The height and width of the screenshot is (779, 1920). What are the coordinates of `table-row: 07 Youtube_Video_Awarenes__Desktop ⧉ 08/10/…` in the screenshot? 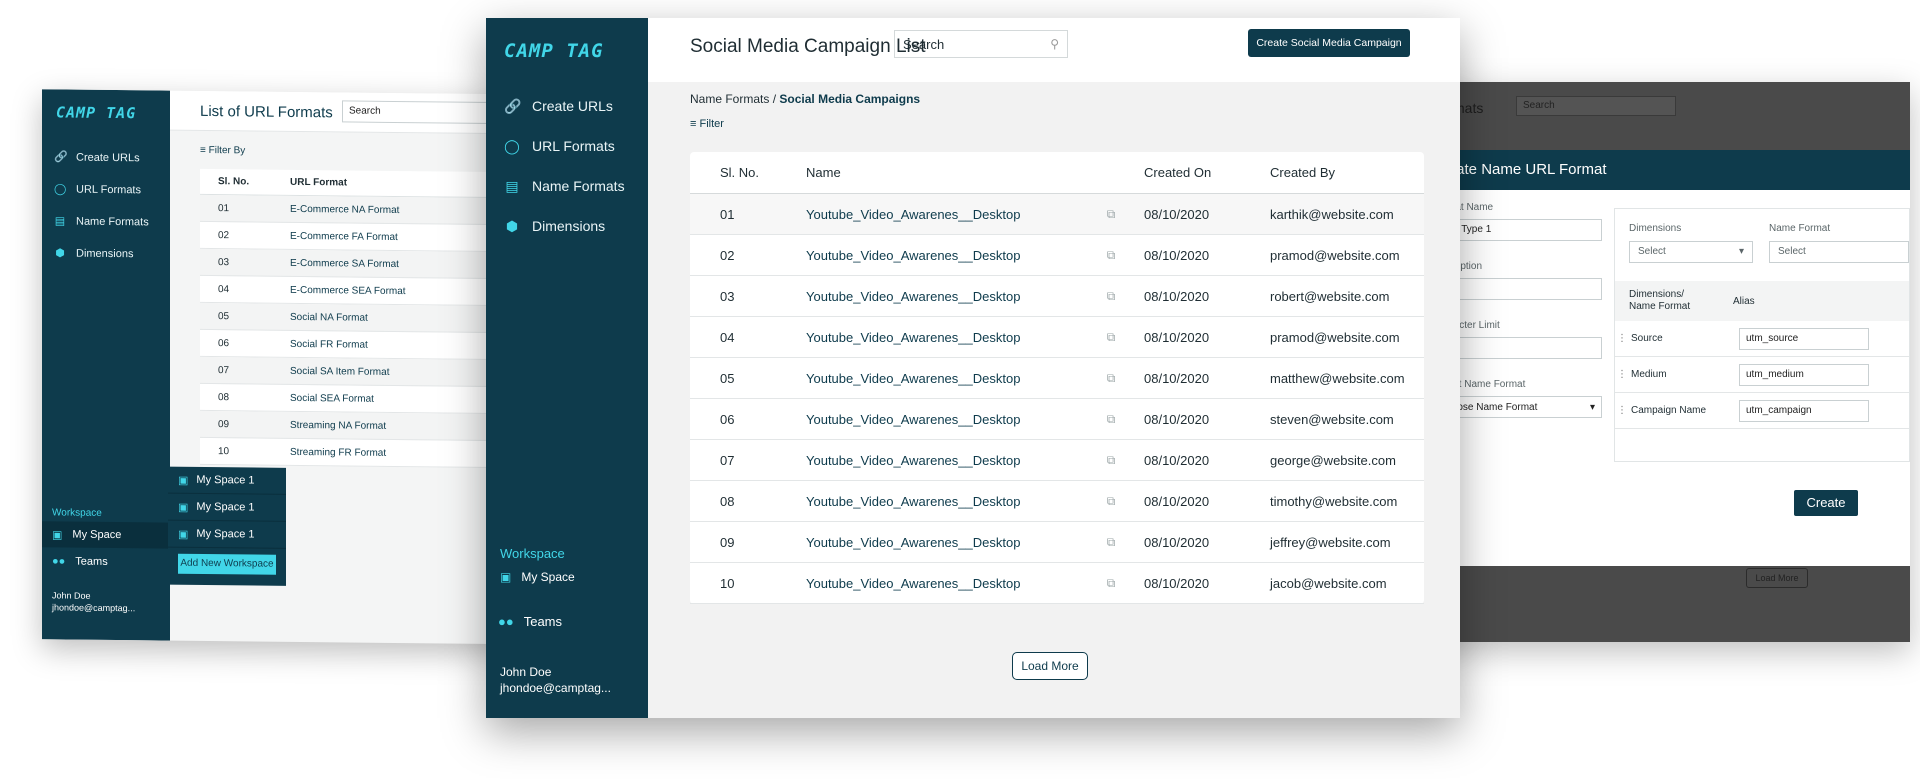 It's located at (1057, 460).